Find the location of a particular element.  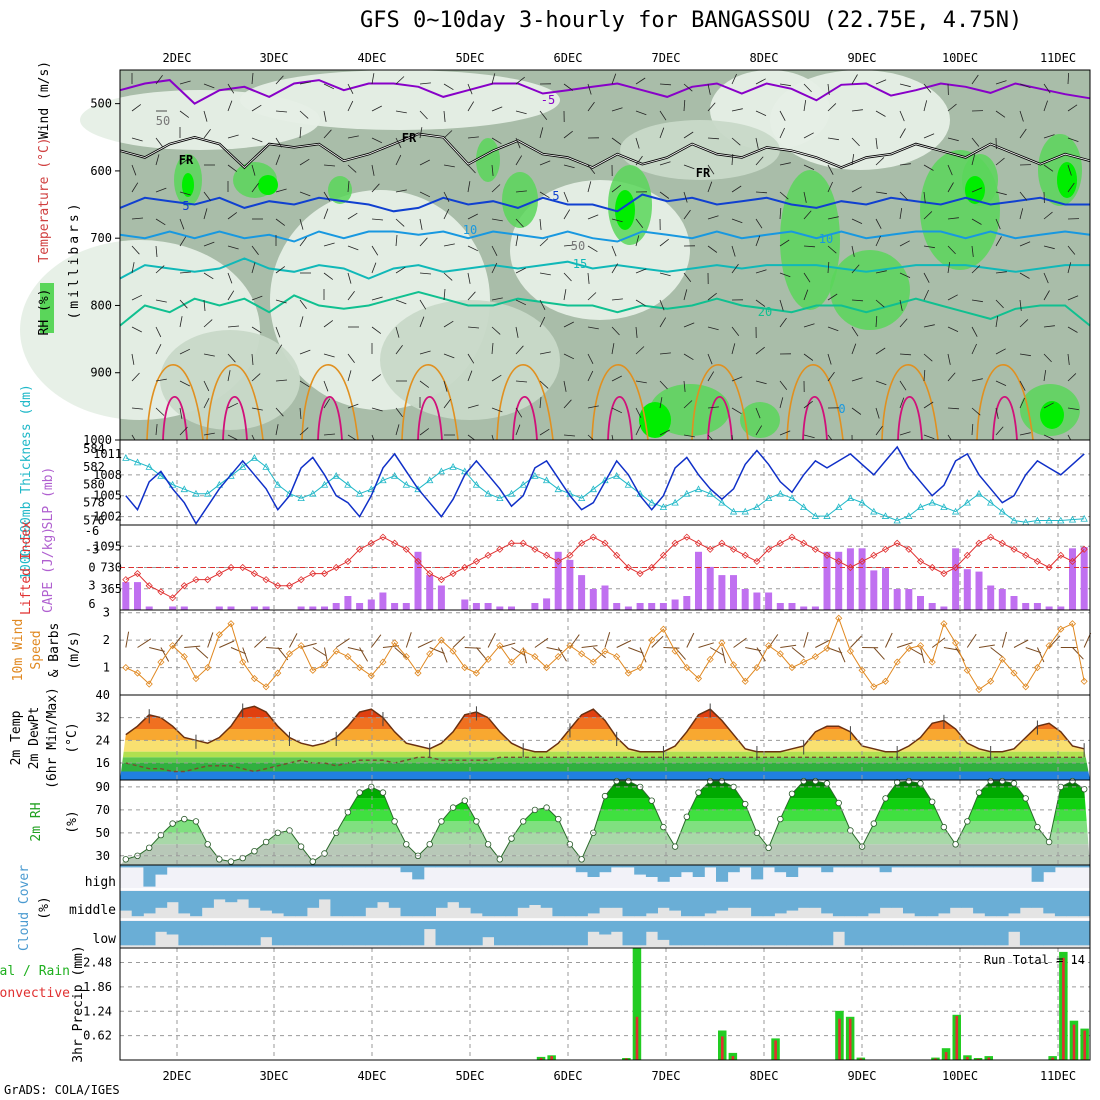

isotherm-label: 10 is located at coordinates (826, 239).